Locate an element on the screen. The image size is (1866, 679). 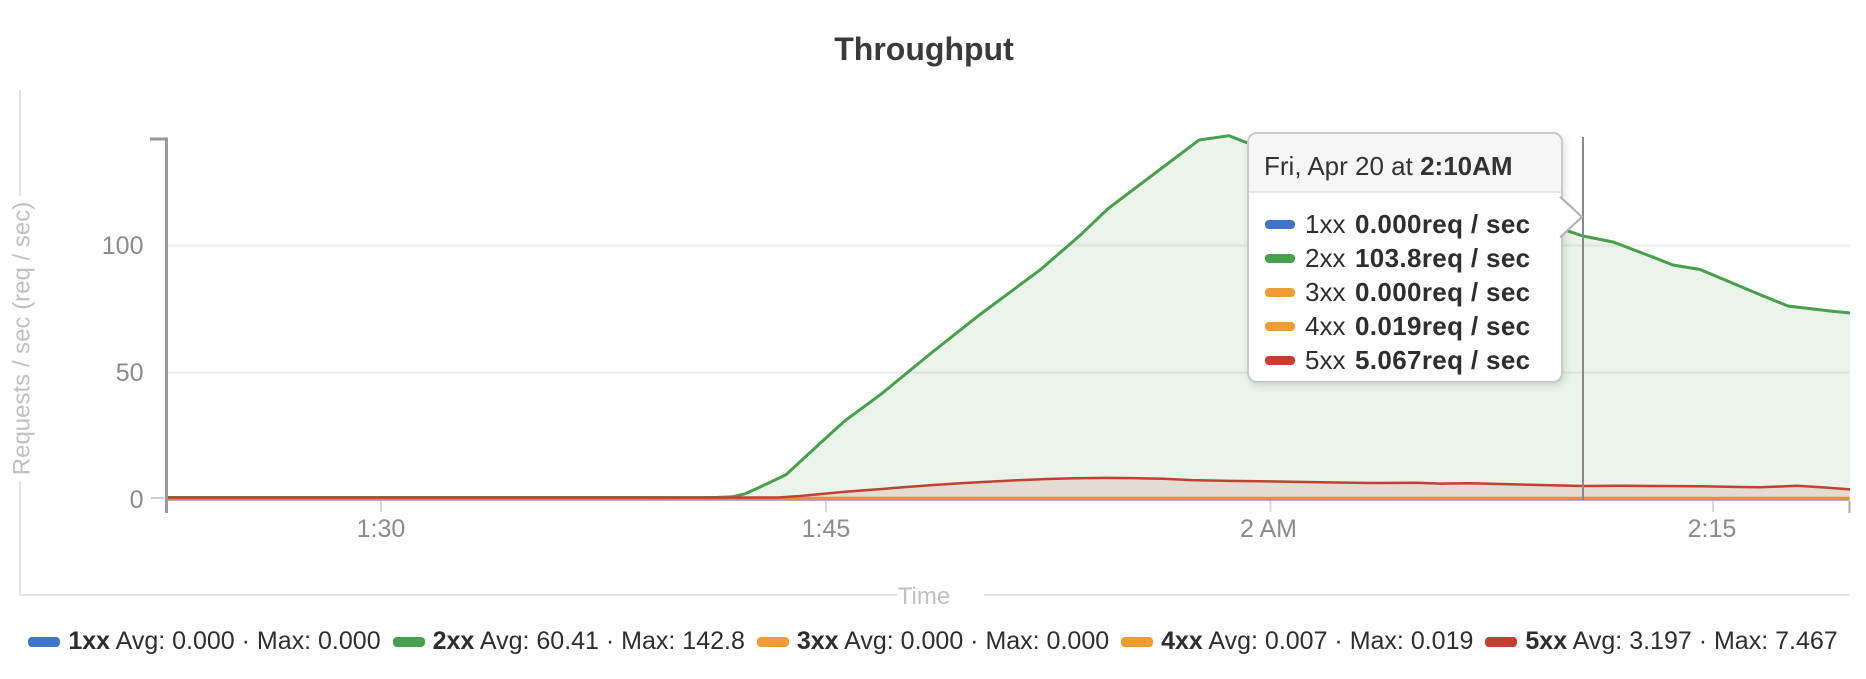
svg-text: 0 is located at coordinates (137, 500).